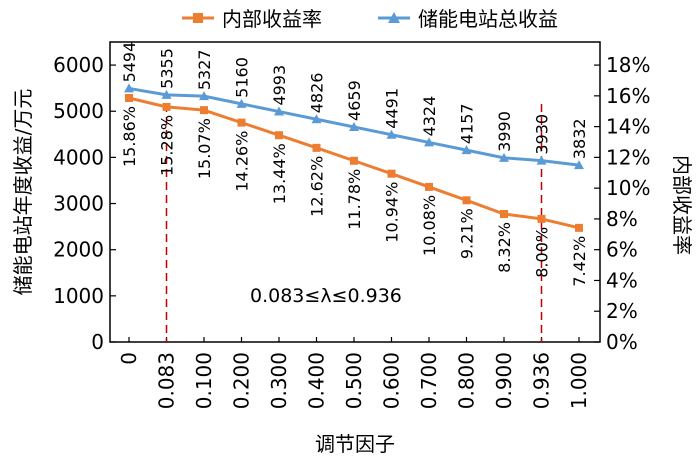 The image size is (700, 460). Describe the element at coordinates (129, 358) in the screenshot. I see `x-tick-label: 0` at that location.